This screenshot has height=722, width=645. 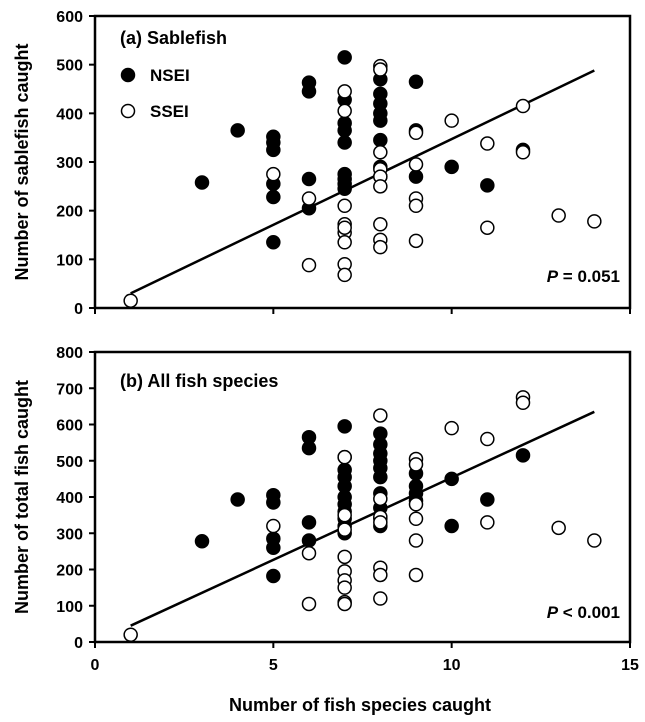 I want to click on legend: NSEI SSEI, so click(x=155, y=93).